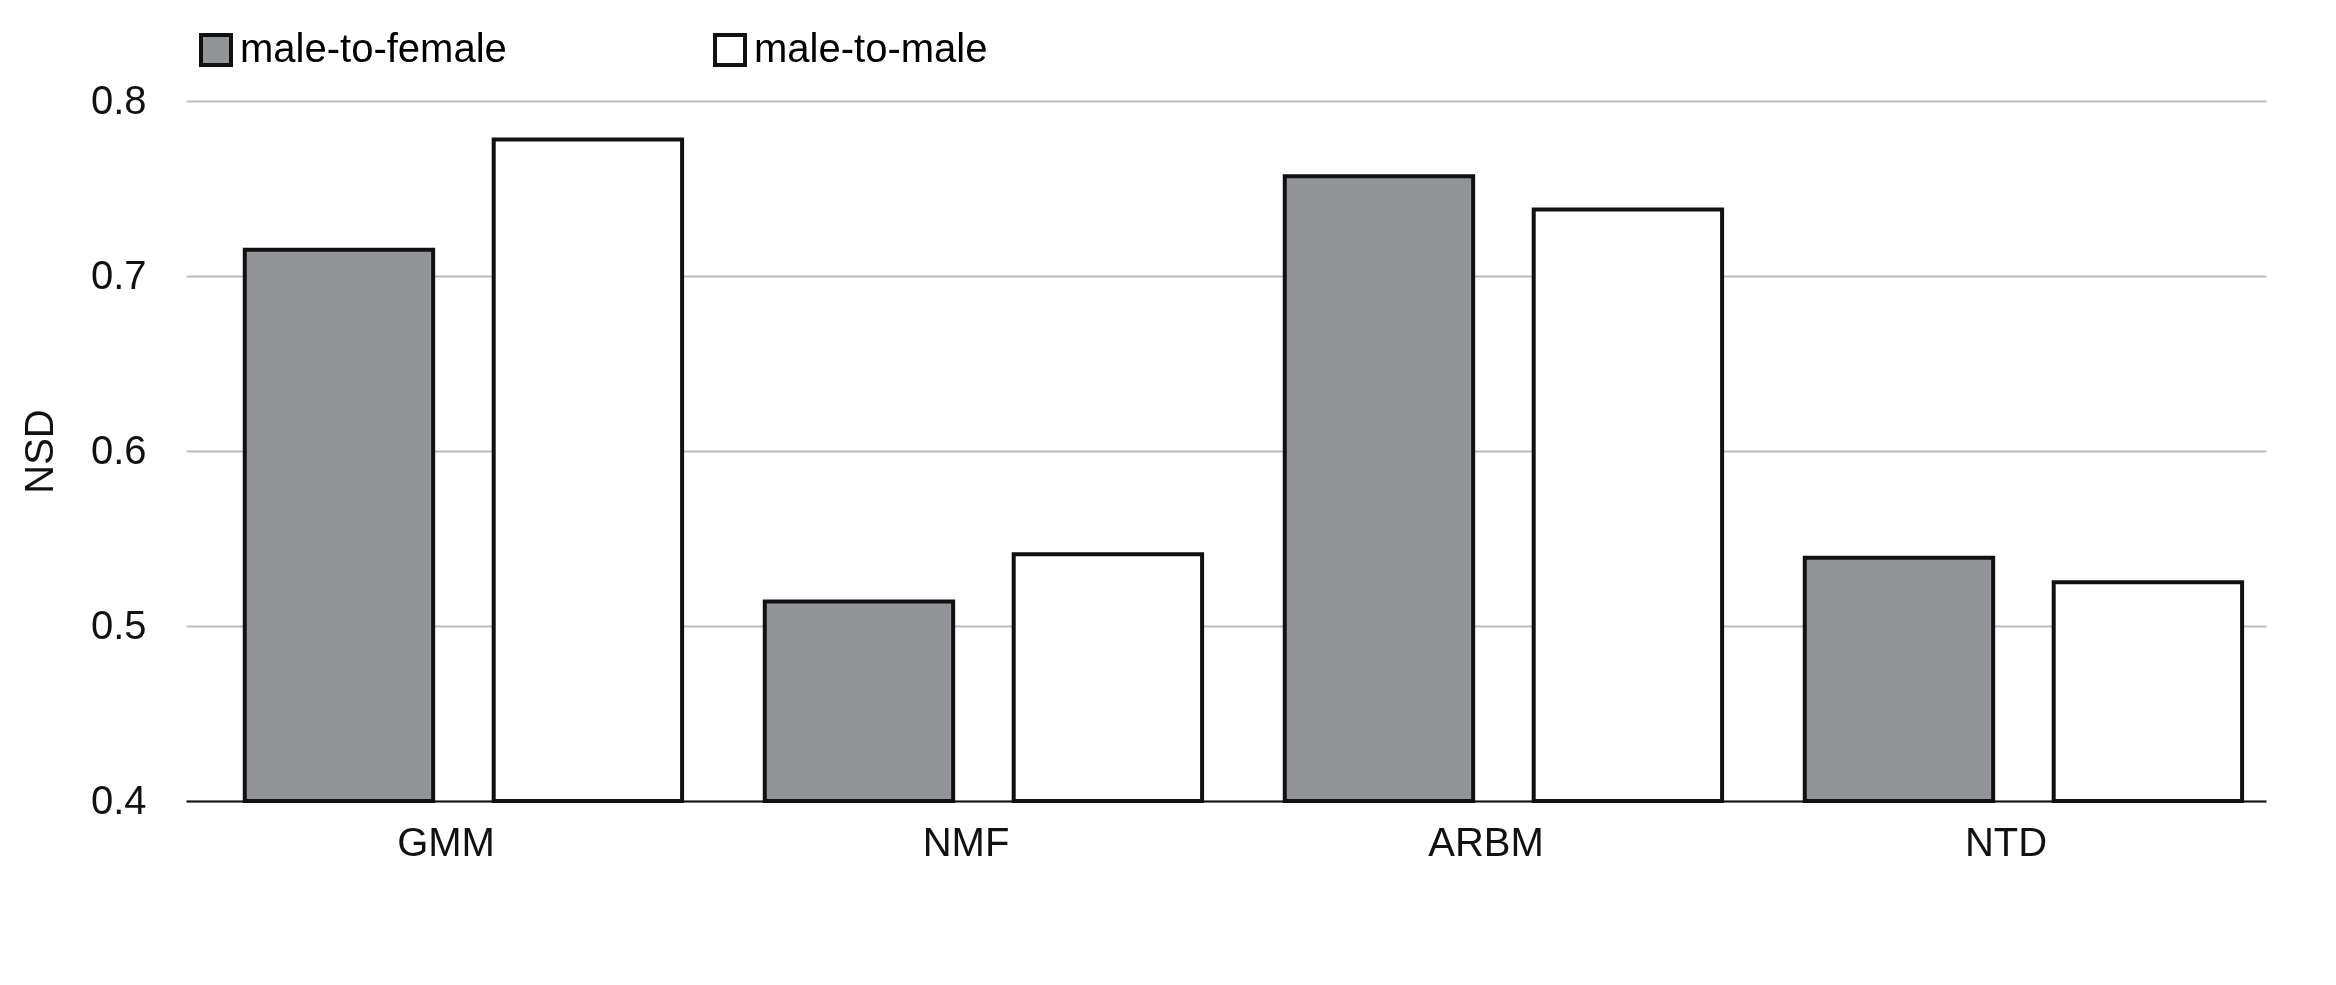  What do you see at coordinates (373, 48) in the screenshot?
I see `legend-label: male-to-female` at bounding box center [373, 48].